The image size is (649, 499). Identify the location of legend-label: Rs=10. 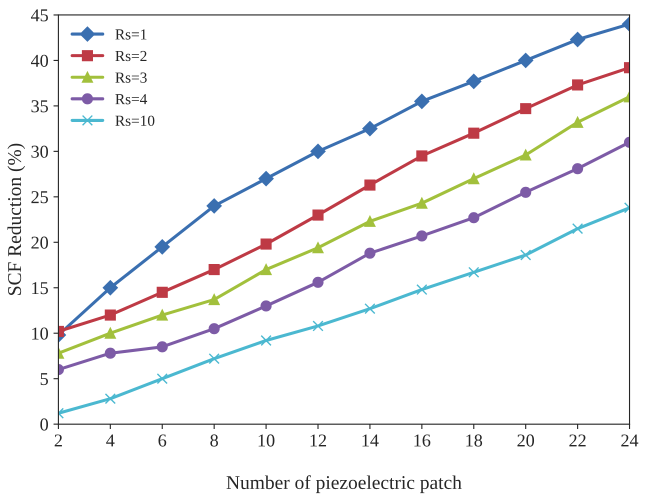
(134, 121).